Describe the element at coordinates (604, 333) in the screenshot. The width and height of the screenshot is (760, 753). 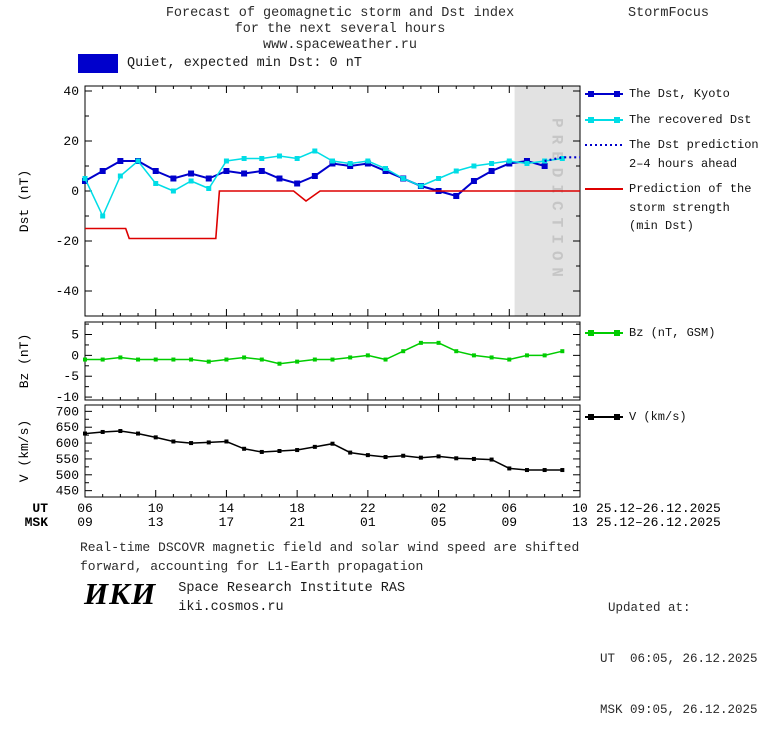
I see `bz-swatch` at that location.